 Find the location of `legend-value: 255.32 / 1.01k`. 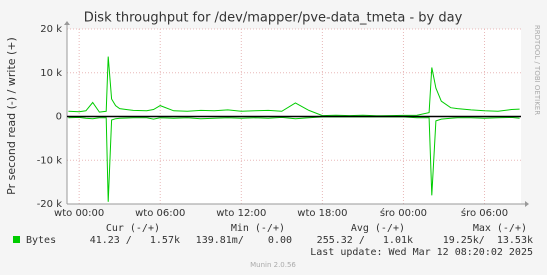

legend-value: 255.32 / 1.01k is located at coordinates (365, 240).